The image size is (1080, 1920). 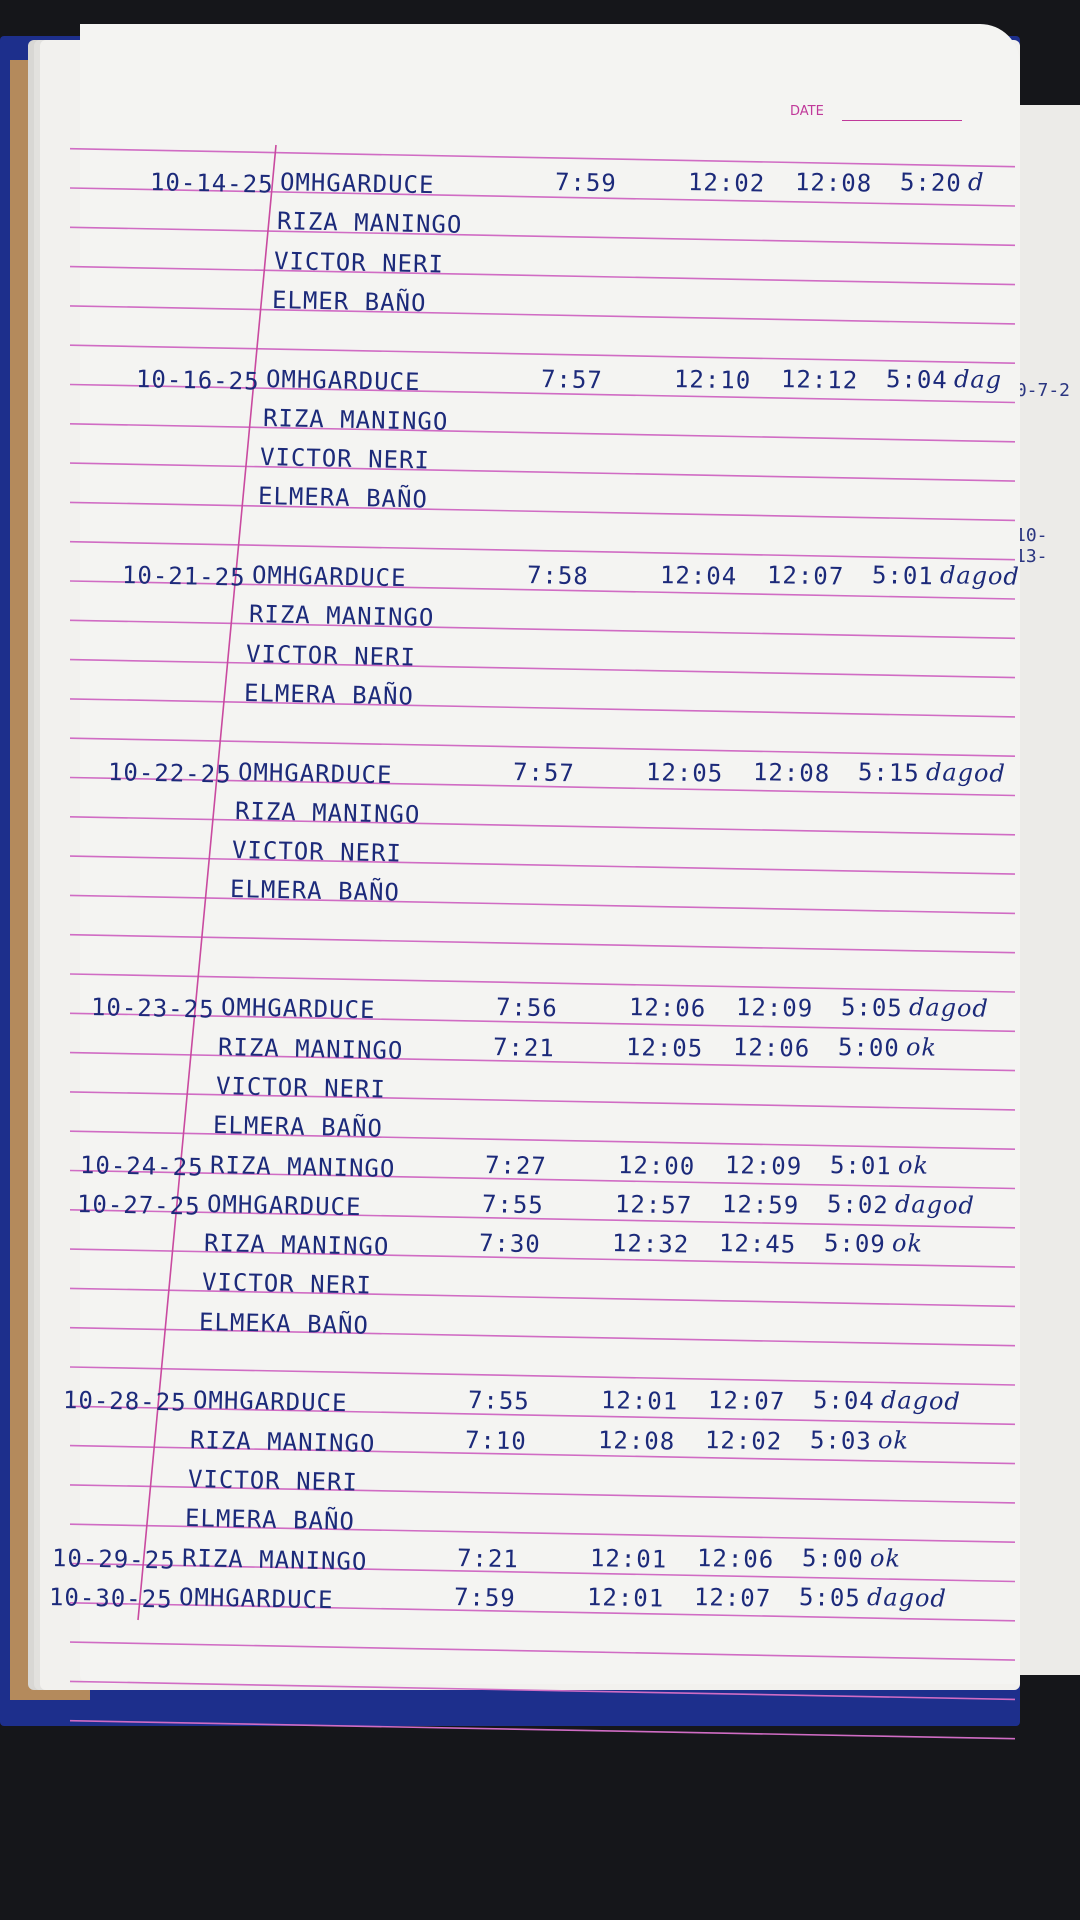 I want to click on time-out-pm: 5:03, so click(x=841, y=1440).